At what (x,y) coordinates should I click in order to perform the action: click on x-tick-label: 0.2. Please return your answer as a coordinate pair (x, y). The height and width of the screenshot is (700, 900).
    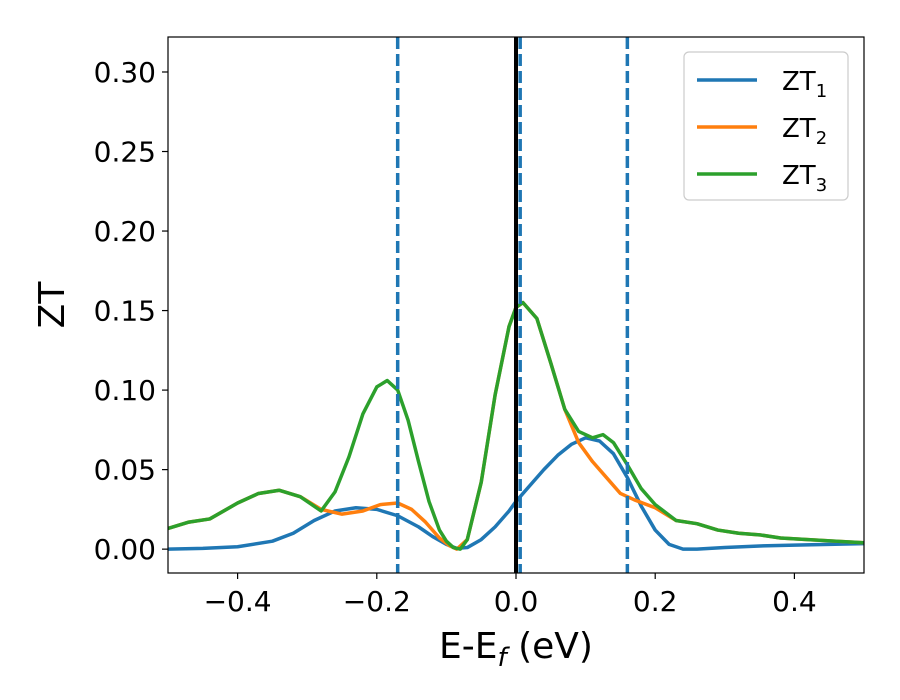
    Looking at the image, I should click on (655, 601).